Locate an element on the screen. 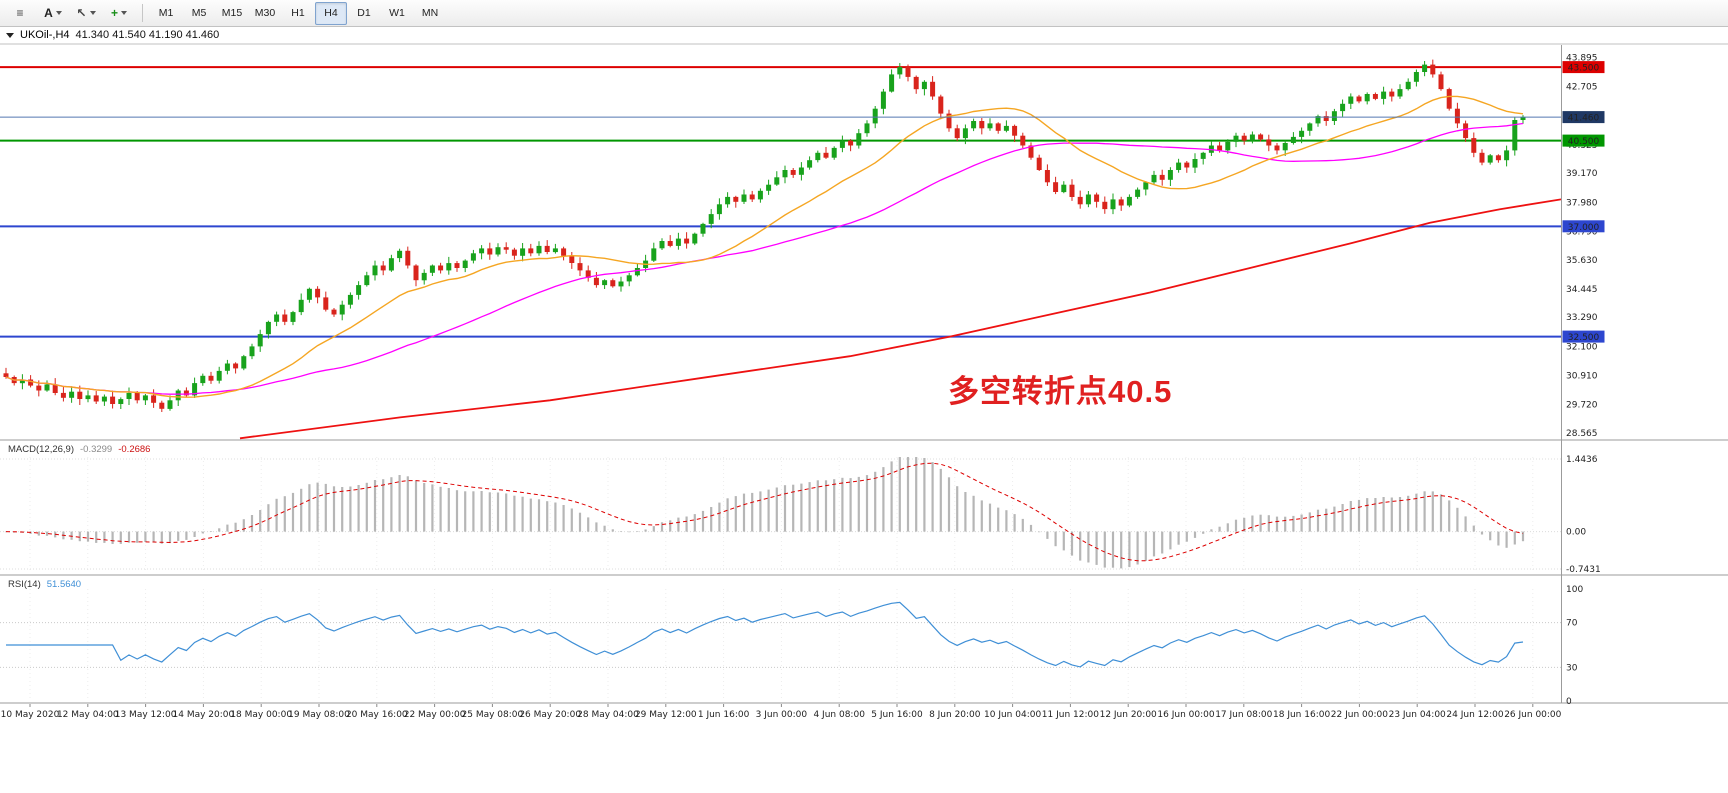 This screenshot has height=793, width=1728. cursor-tool-icon: ↖ is located at coordinates (86, 13).